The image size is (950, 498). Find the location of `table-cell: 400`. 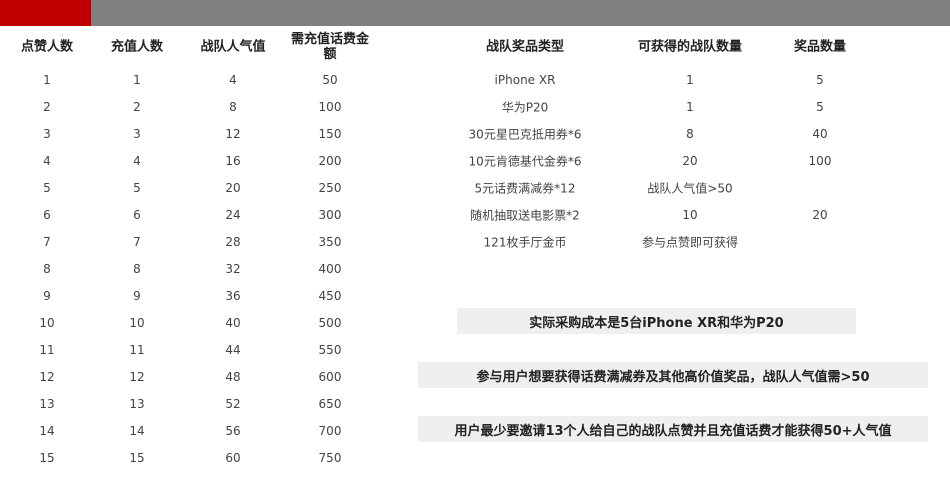

table-cell: 400 is located at coordinates (330, 269).